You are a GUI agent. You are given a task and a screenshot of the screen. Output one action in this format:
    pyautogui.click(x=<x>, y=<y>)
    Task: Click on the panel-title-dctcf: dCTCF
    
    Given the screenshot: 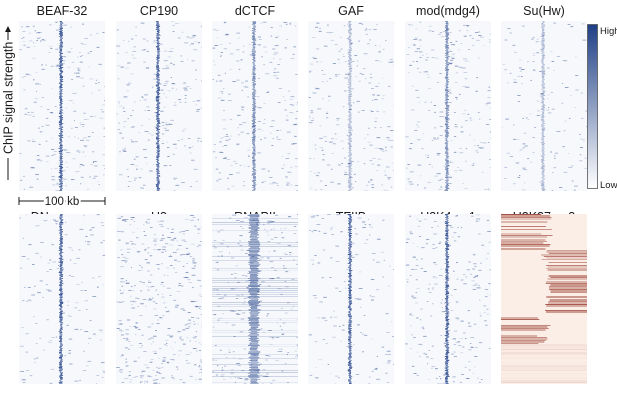 What is the action you would take?
    pyautogui.click(x=255, y=11)
    